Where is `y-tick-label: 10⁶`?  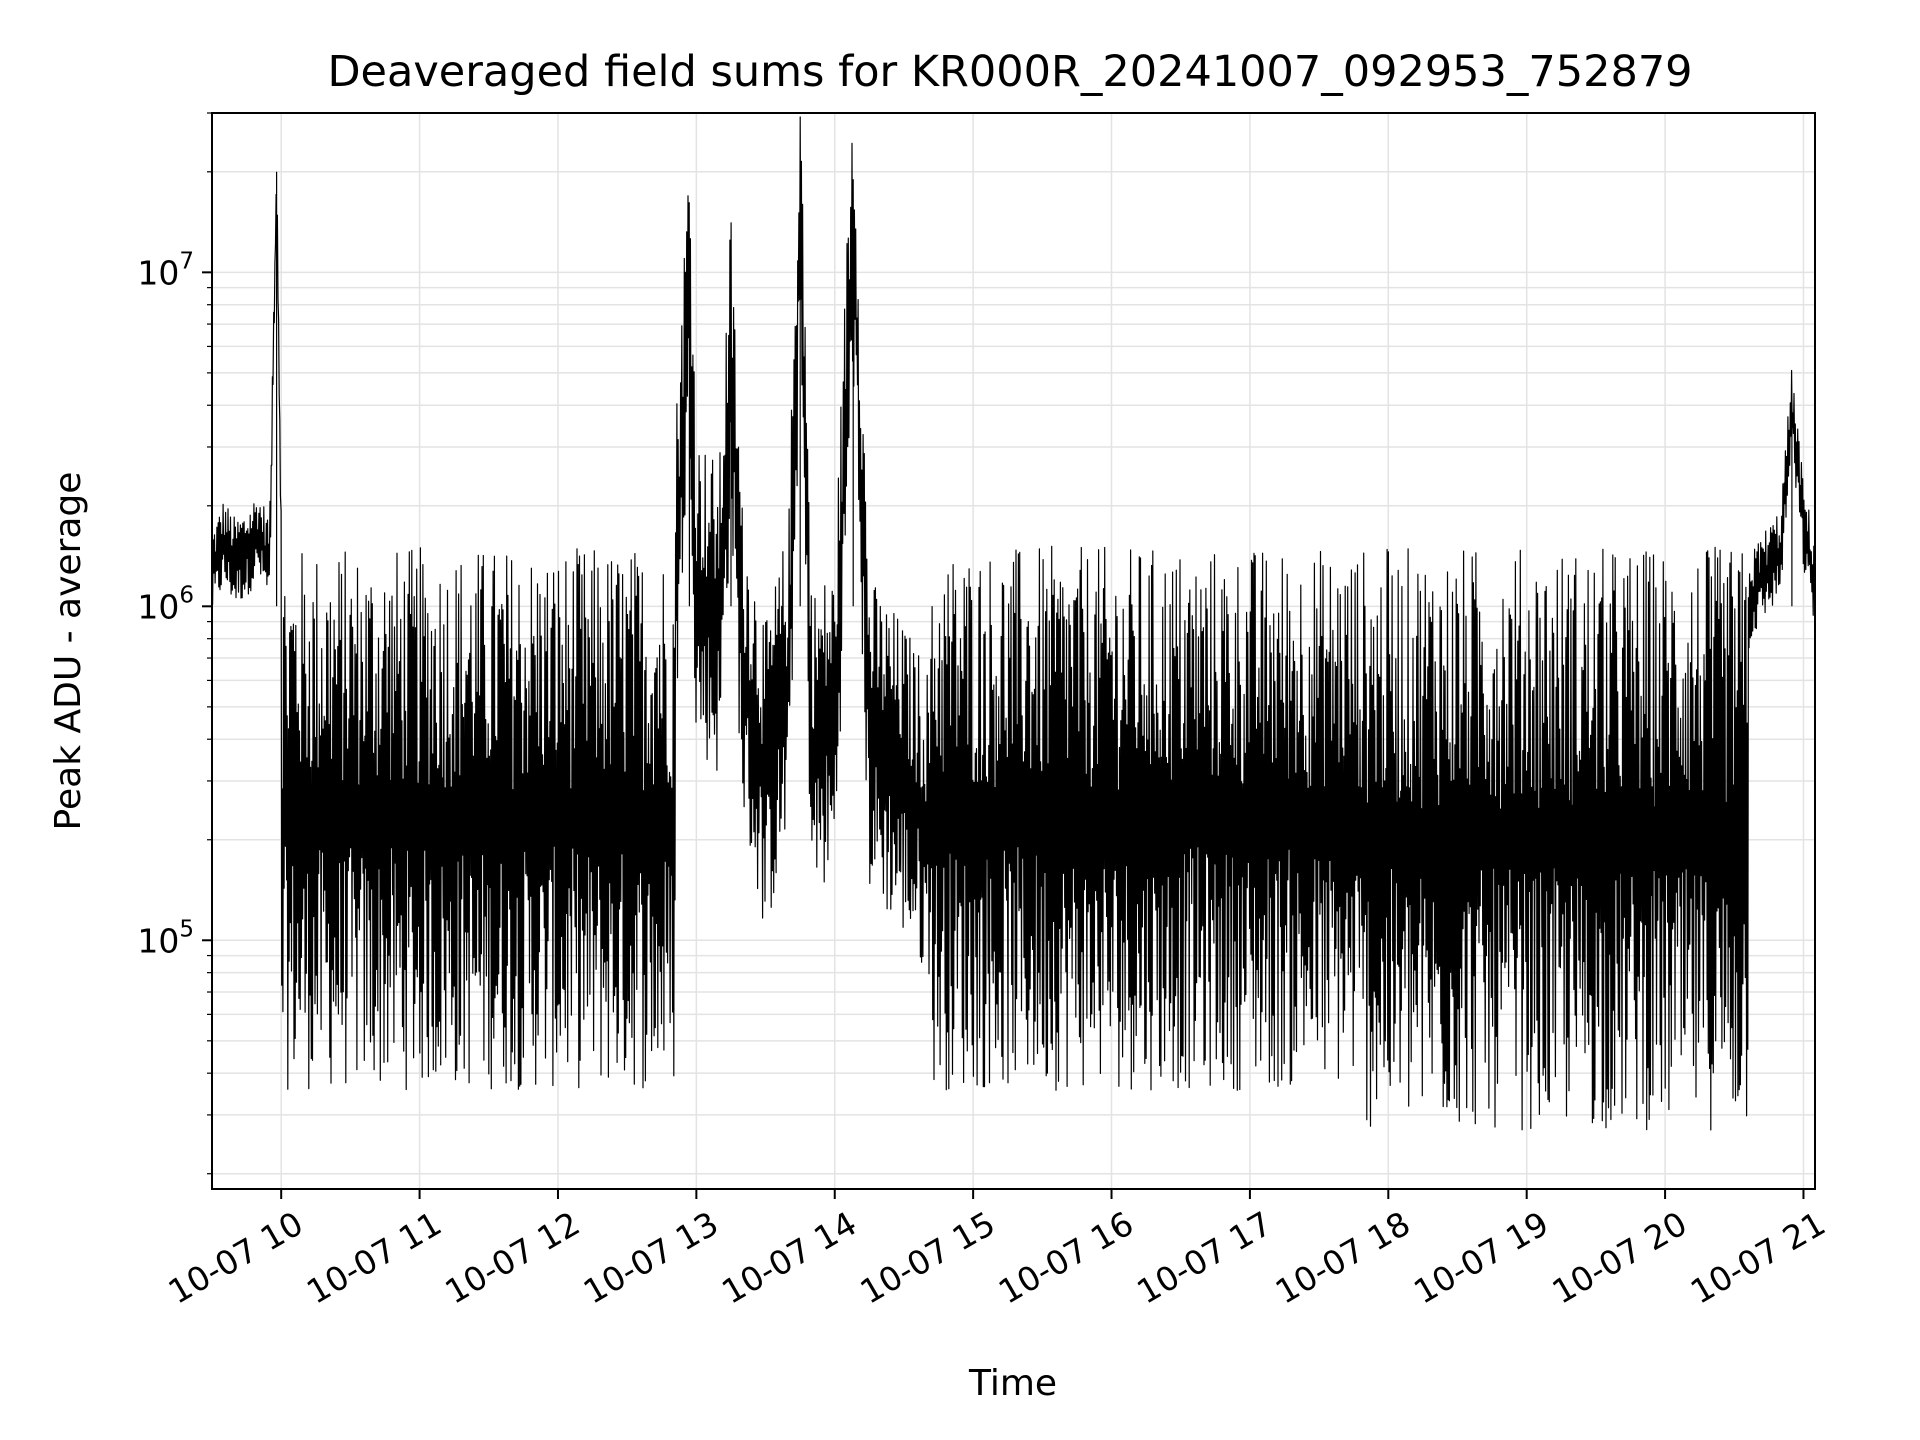 y-tick-label: 10⁶ is located at coordinates (165, 604).